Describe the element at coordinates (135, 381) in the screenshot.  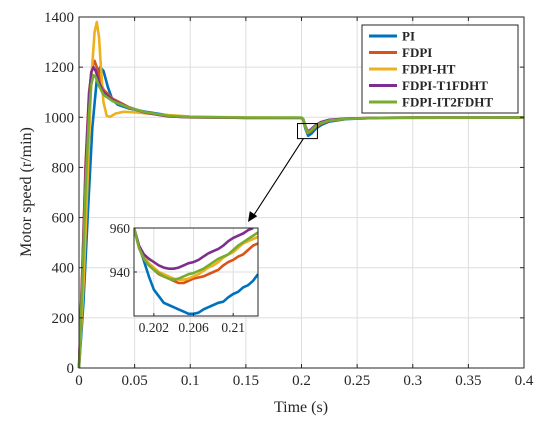
I see `x-tick-label: 0.05` at that location.